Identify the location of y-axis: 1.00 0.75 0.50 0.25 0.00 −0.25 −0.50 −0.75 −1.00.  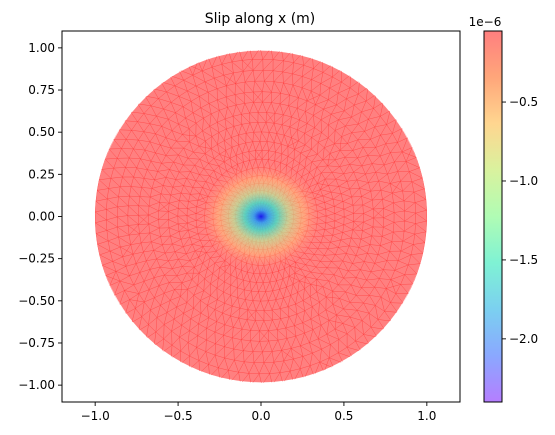
(40, 216).